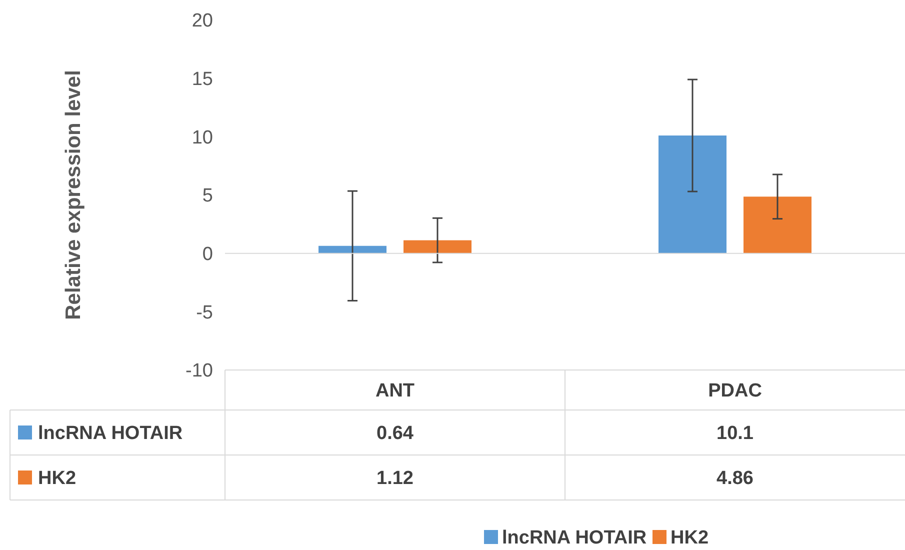  What do you see at coordinates (202, 79) in the screenshot?
I see `y-tick-label: 15` at bounding box center [202, 79].